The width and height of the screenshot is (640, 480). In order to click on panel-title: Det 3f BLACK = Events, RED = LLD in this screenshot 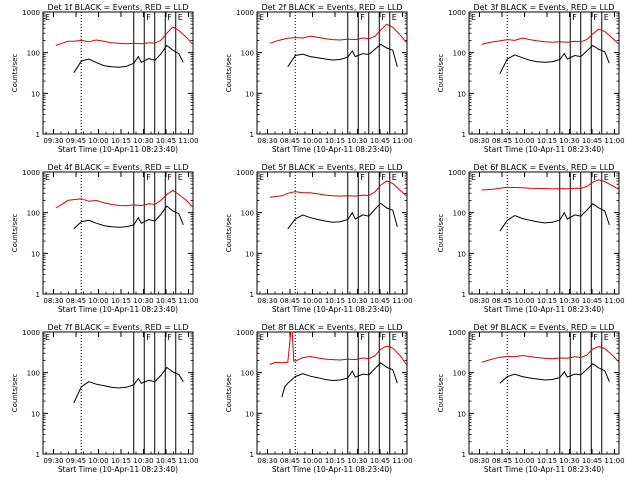, I will do `click(543, 7)`.